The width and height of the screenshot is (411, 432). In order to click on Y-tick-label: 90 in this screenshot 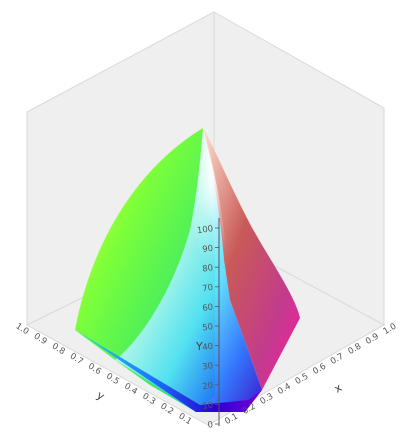, I will do `click(208, 249)`.